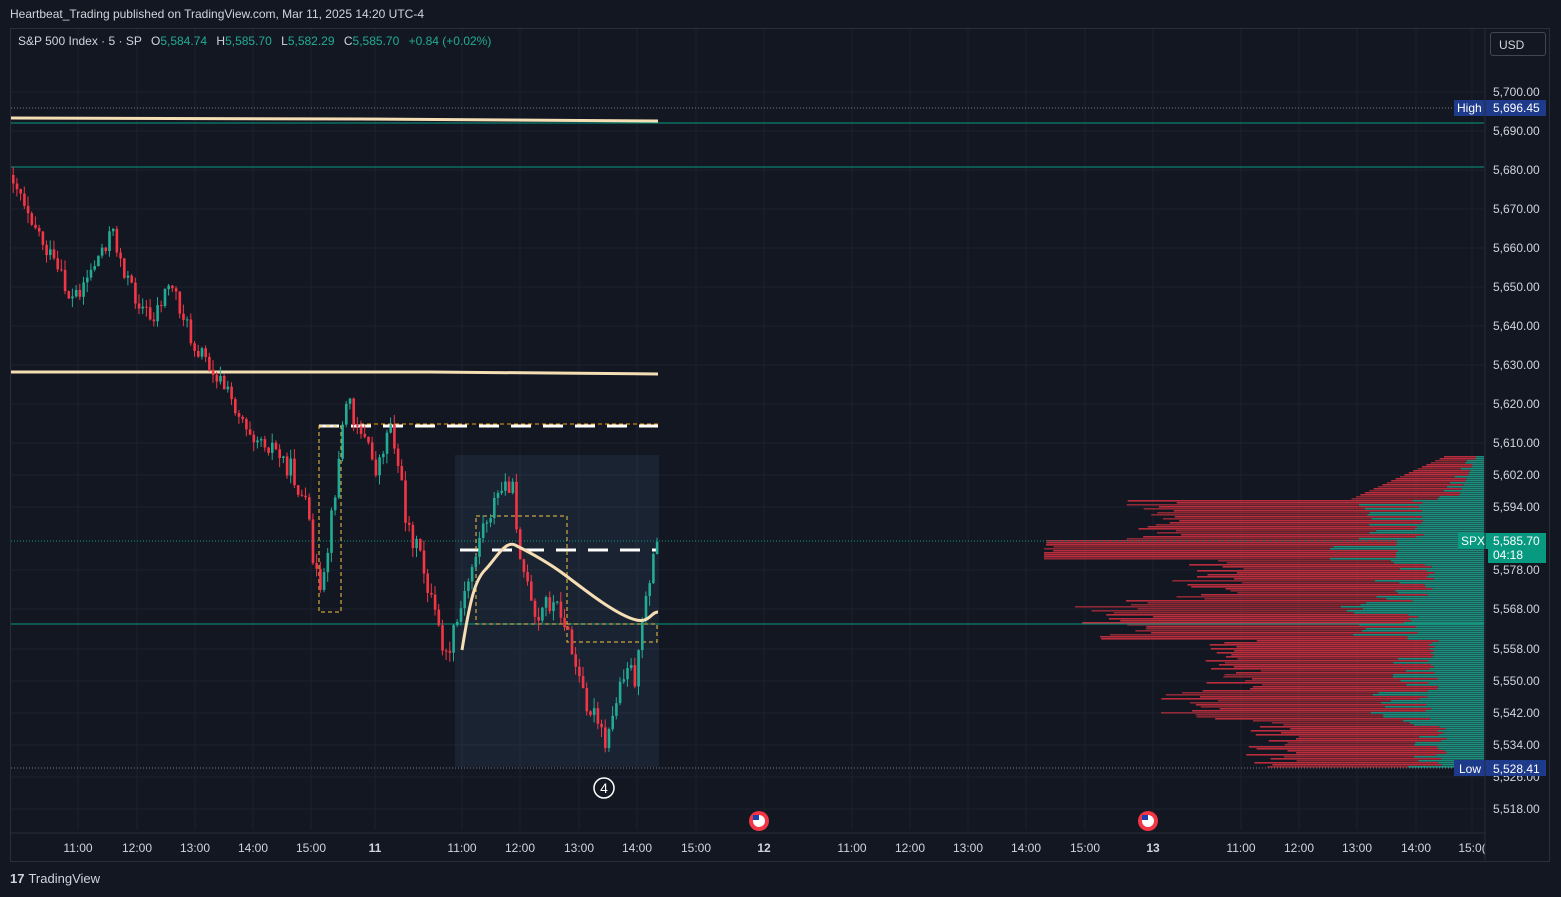  I want to click on price-tick-label: 5,640.00, so click(1516, 326).